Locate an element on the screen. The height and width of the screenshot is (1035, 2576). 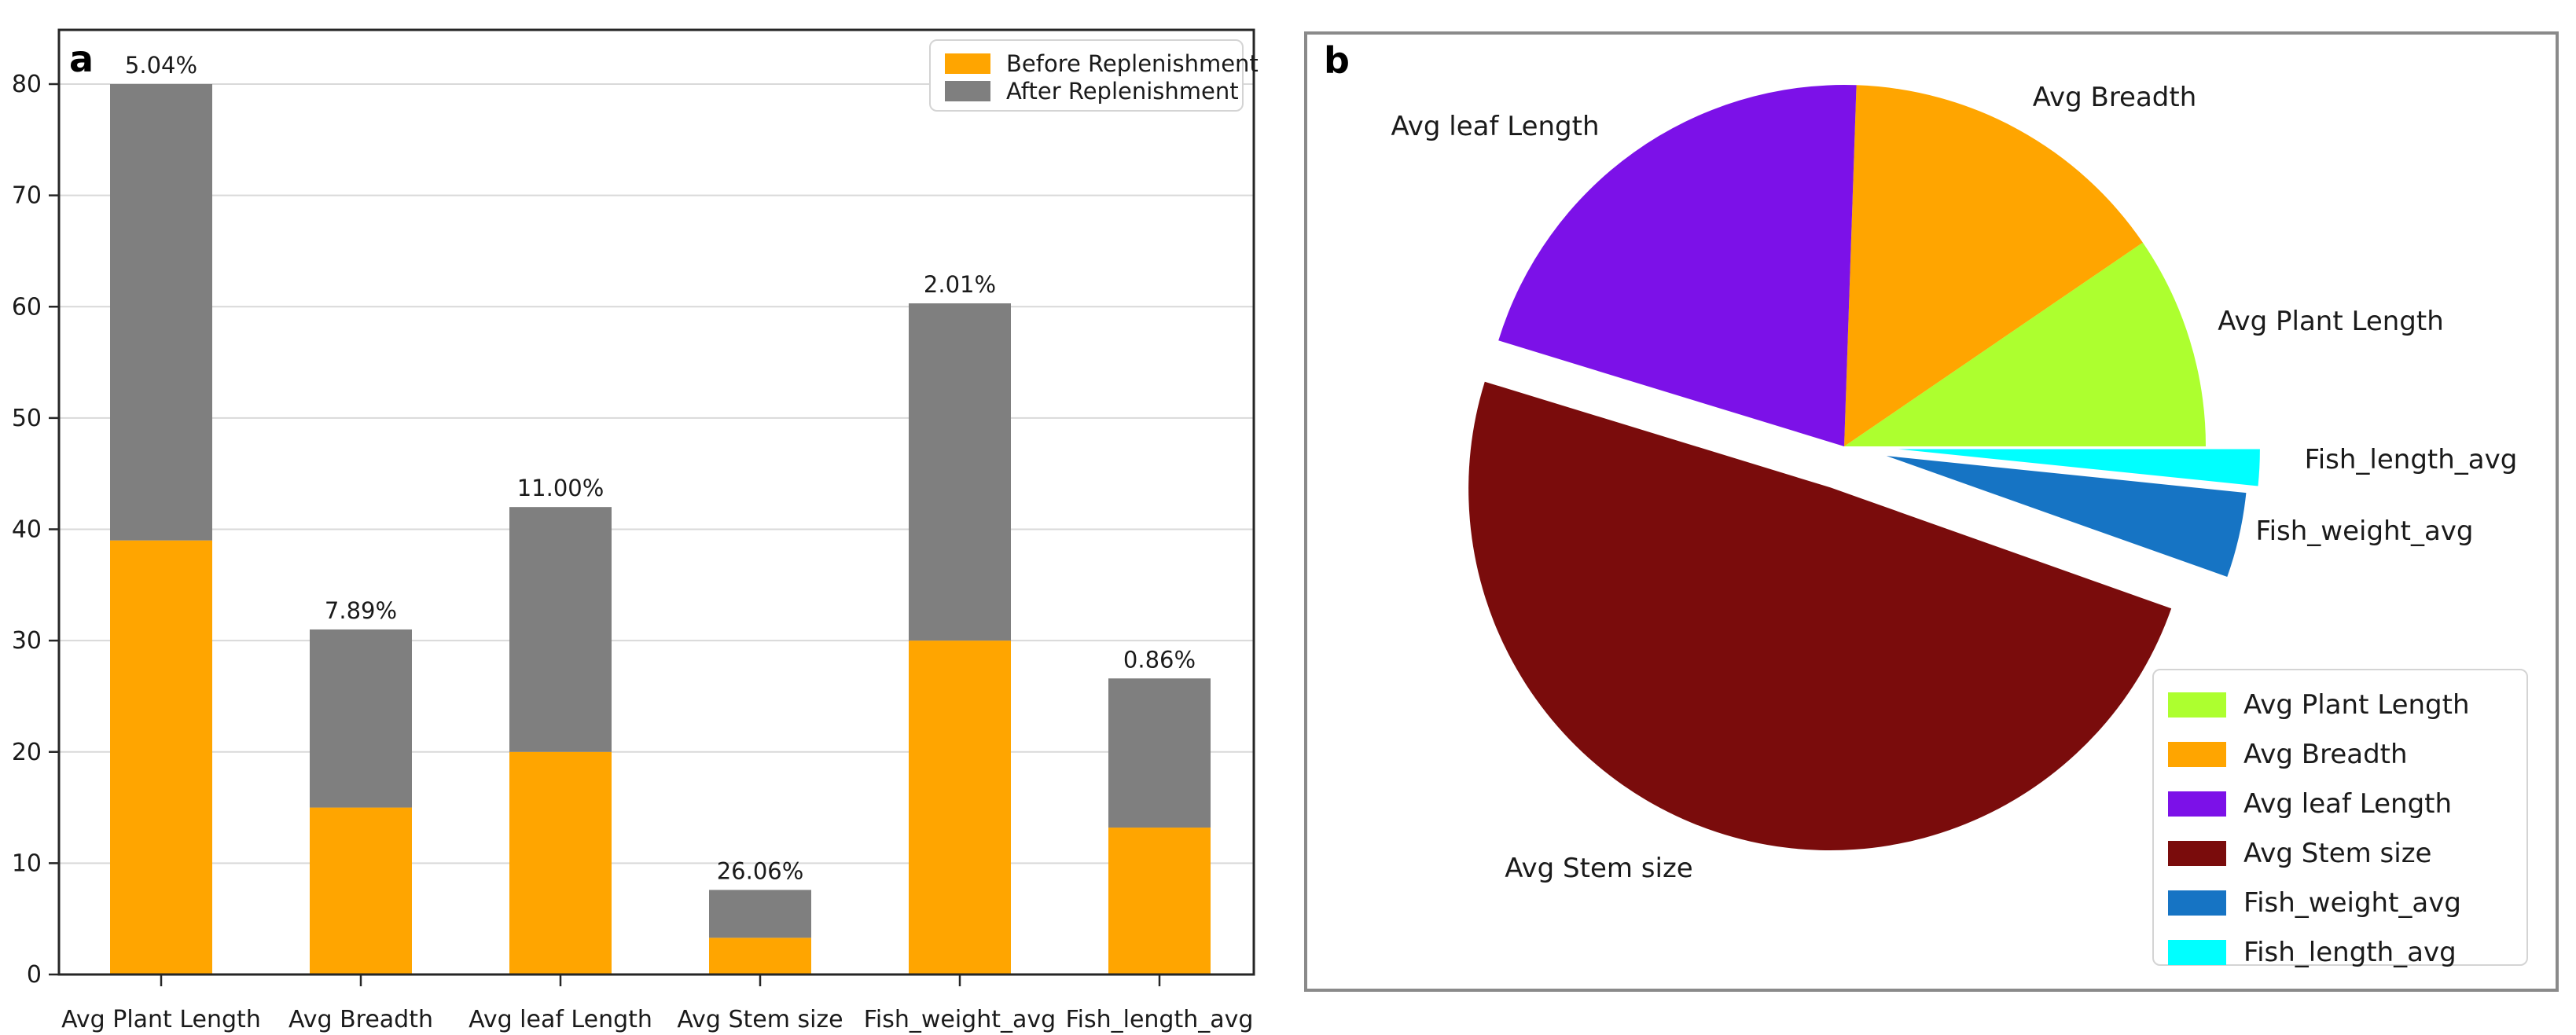
legend-item: Avg Breadth is located at coordinates (2340, 754).